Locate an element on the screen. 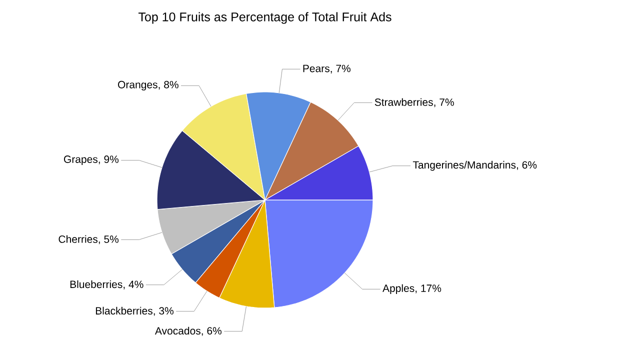 Image resolution: width=626 pixels, height=355 pixels. slice-label: Blueberries is located at coordinates (96, 284).